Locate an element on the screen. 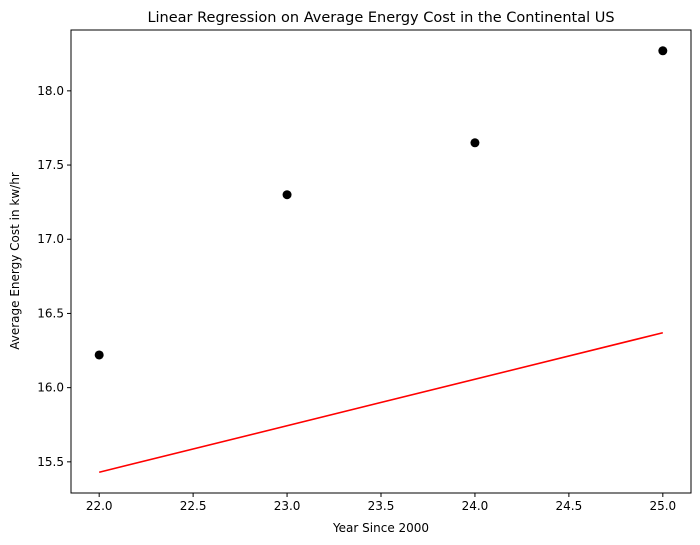 The width and height of the screenshot is (700, 545). x-tick-label: 22.5 is located at coordinates (193, 506).